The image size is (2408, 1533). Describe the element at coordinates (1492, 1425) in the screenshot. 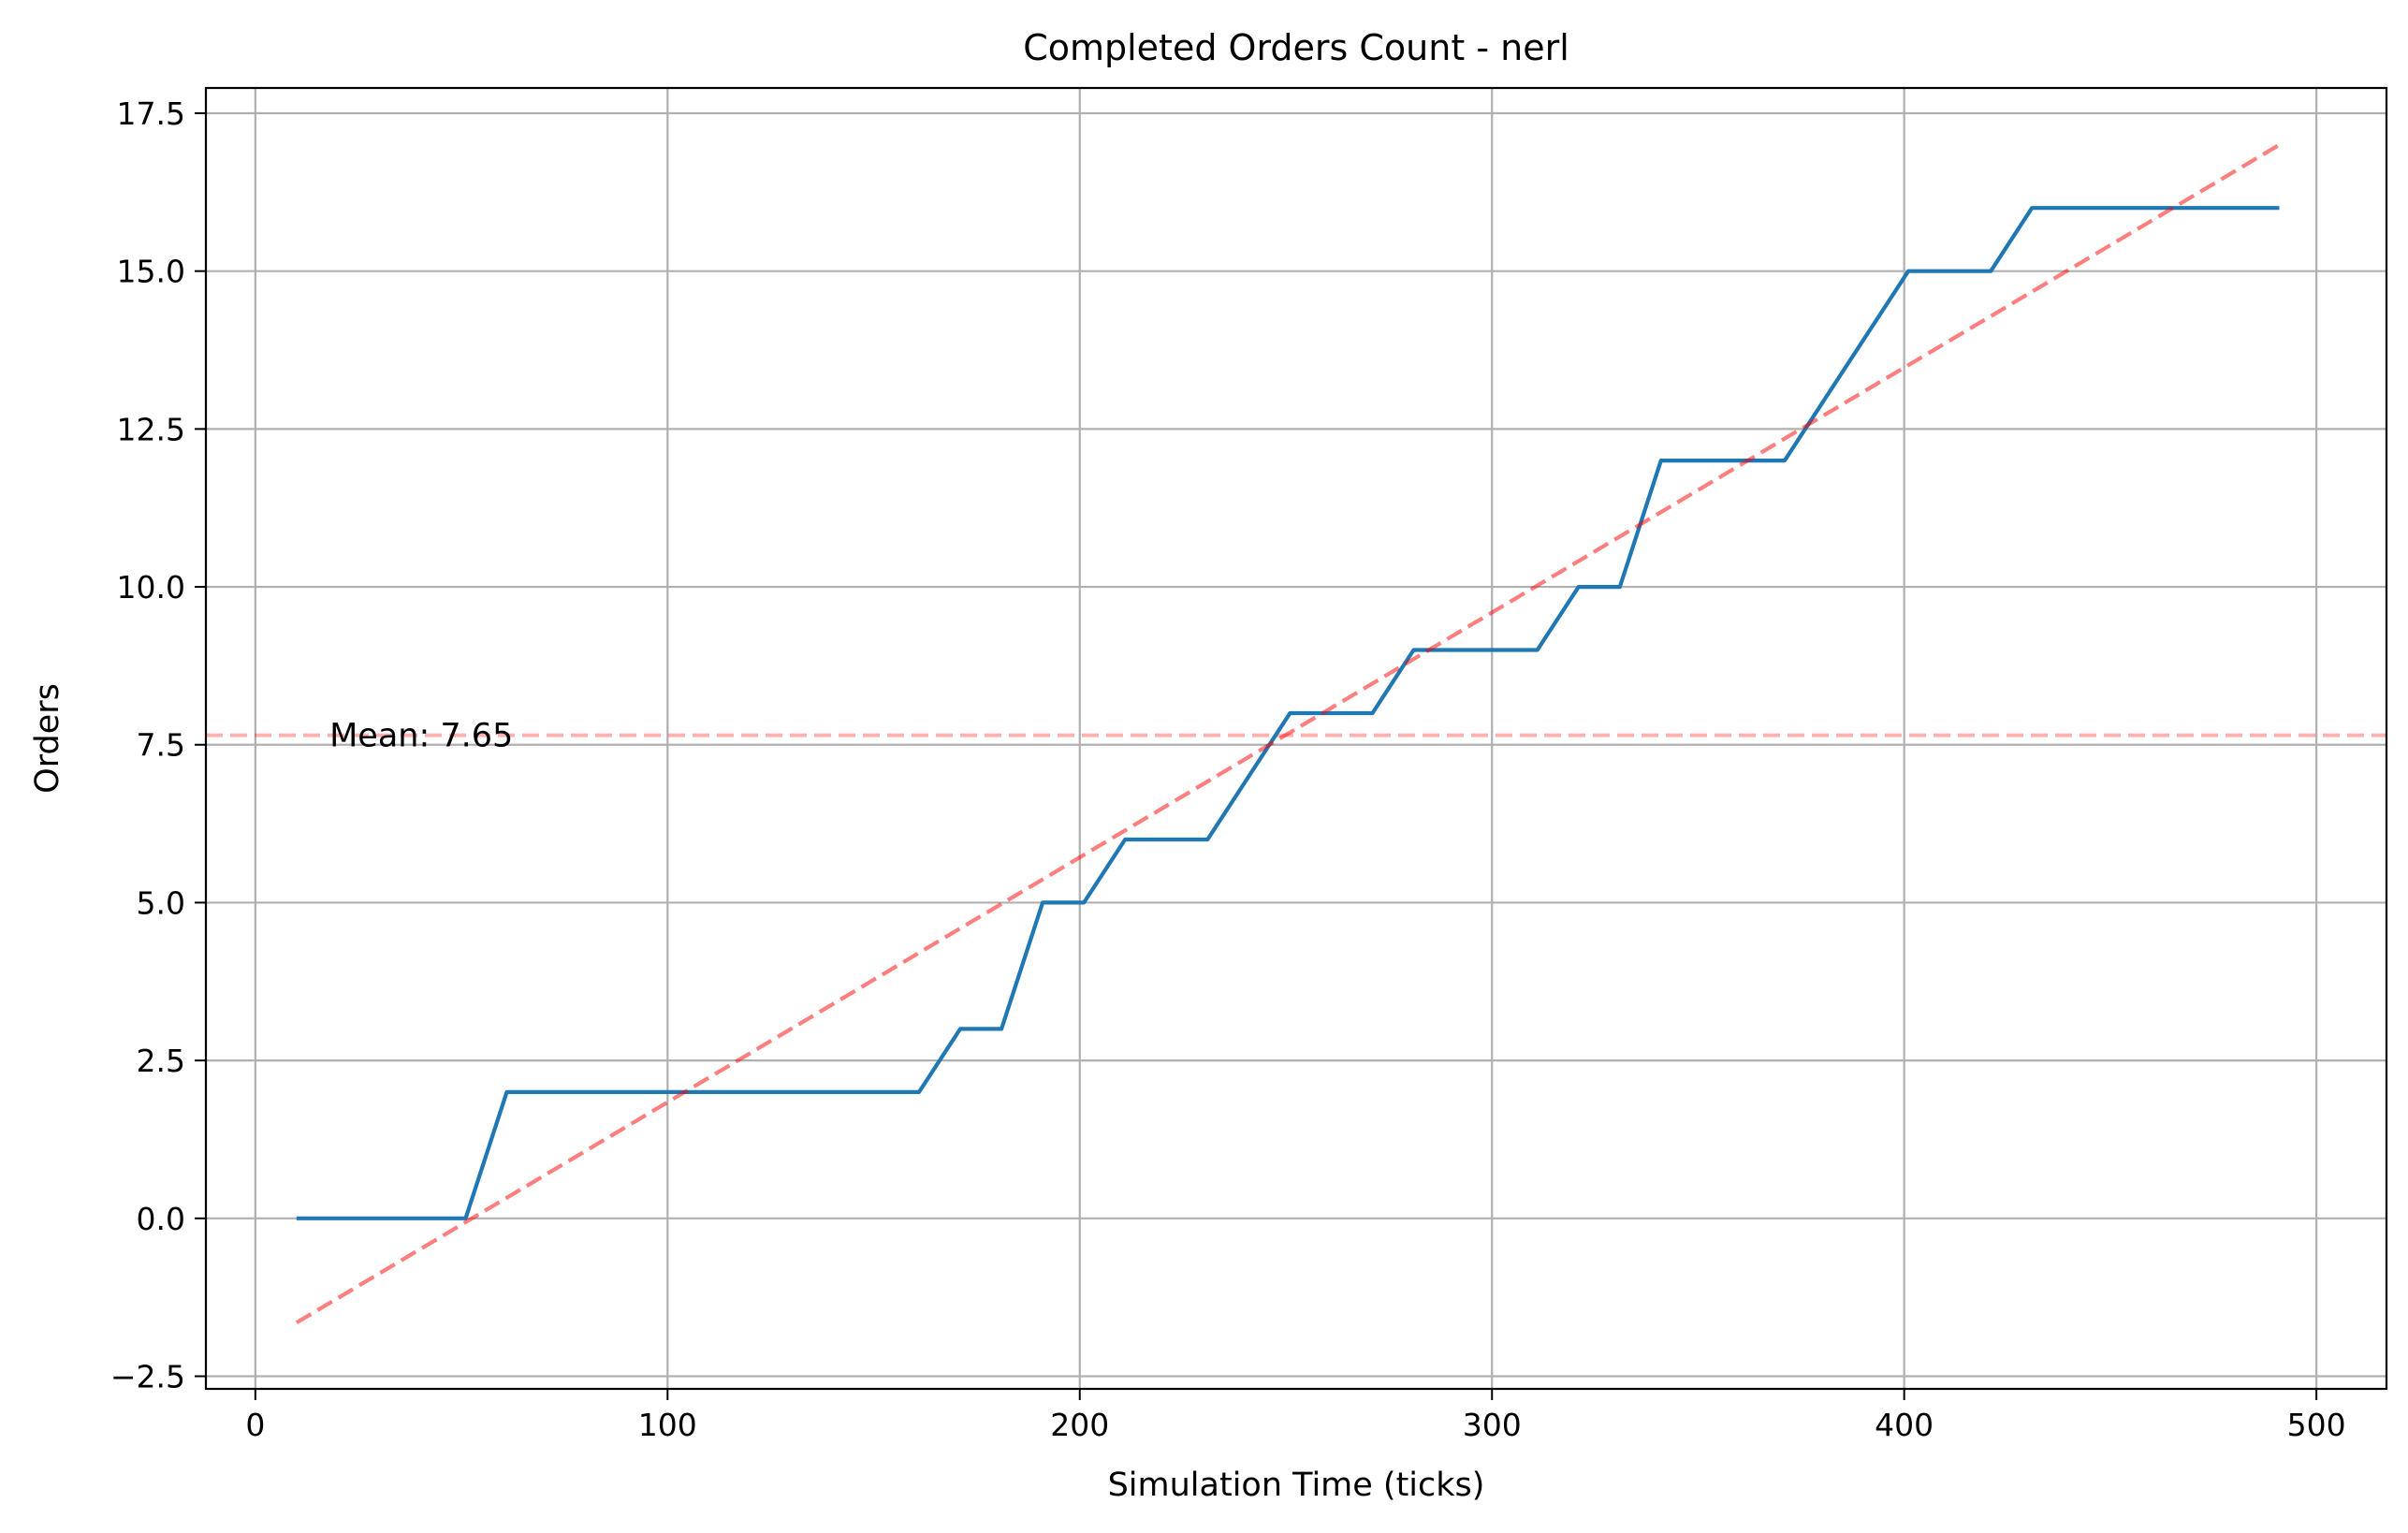

I see `x-tick-label: 300` at that location.